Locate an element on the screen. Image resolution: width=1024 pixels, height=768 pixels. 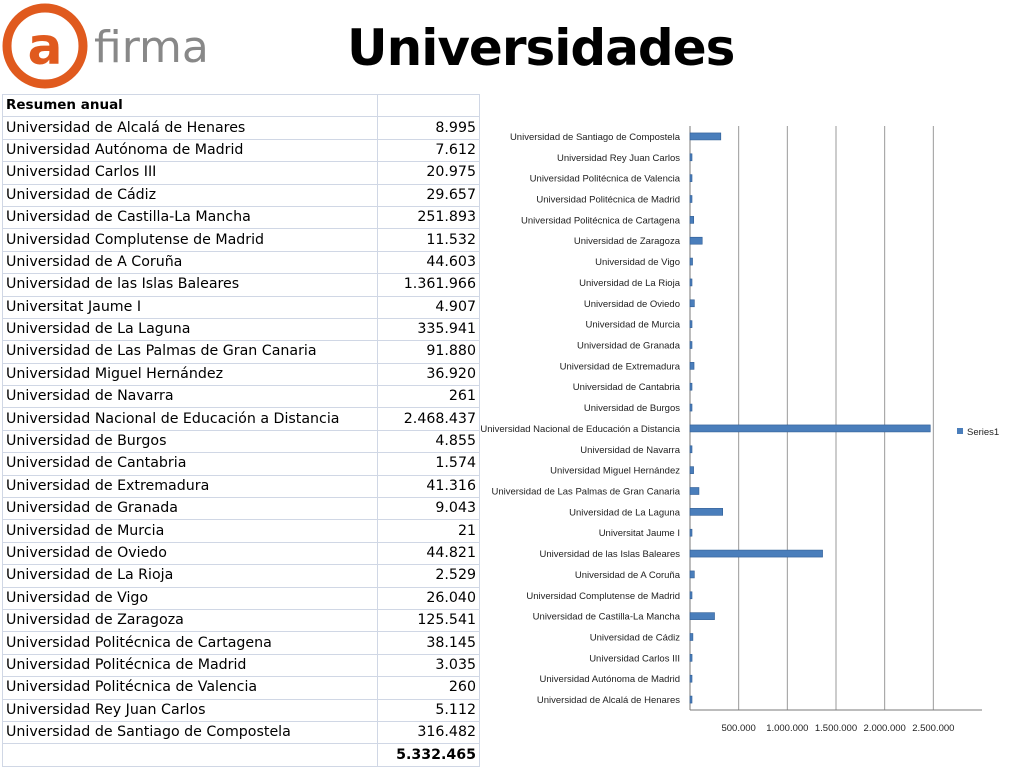
row-value: 20.975 is located at coordinates (428, 173).